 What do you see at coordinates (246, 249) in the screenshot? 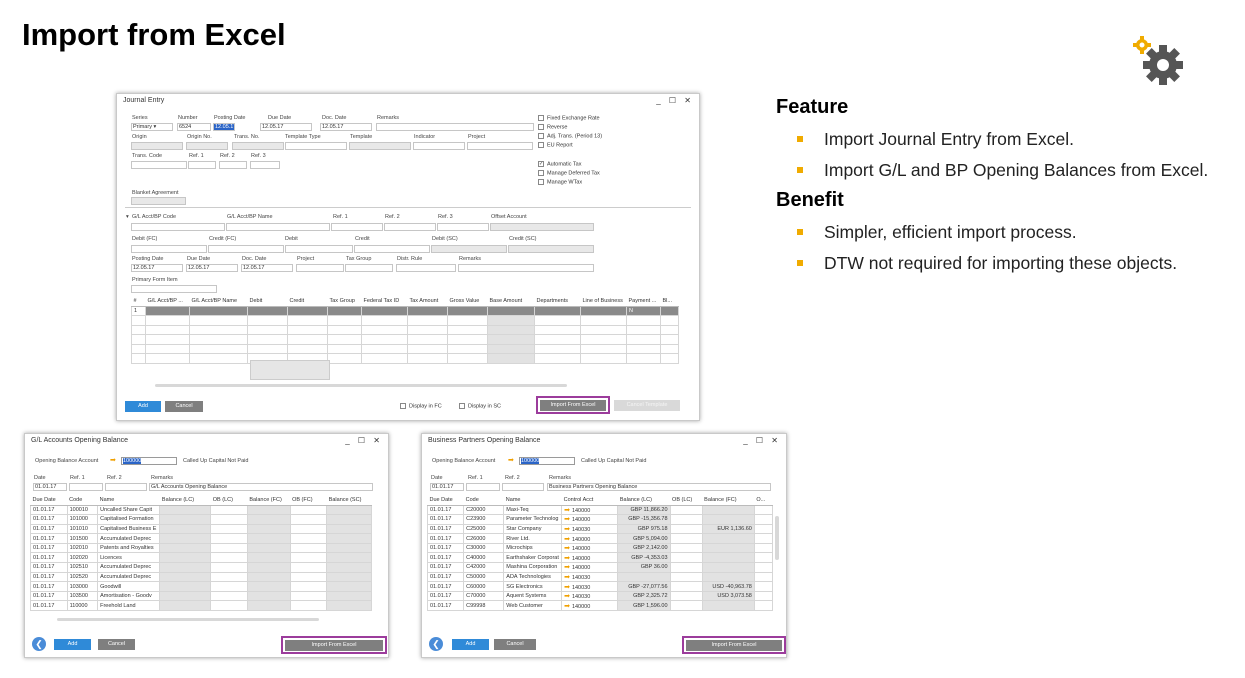
I see `credit-fc-field` at bounding box center [246, 249].